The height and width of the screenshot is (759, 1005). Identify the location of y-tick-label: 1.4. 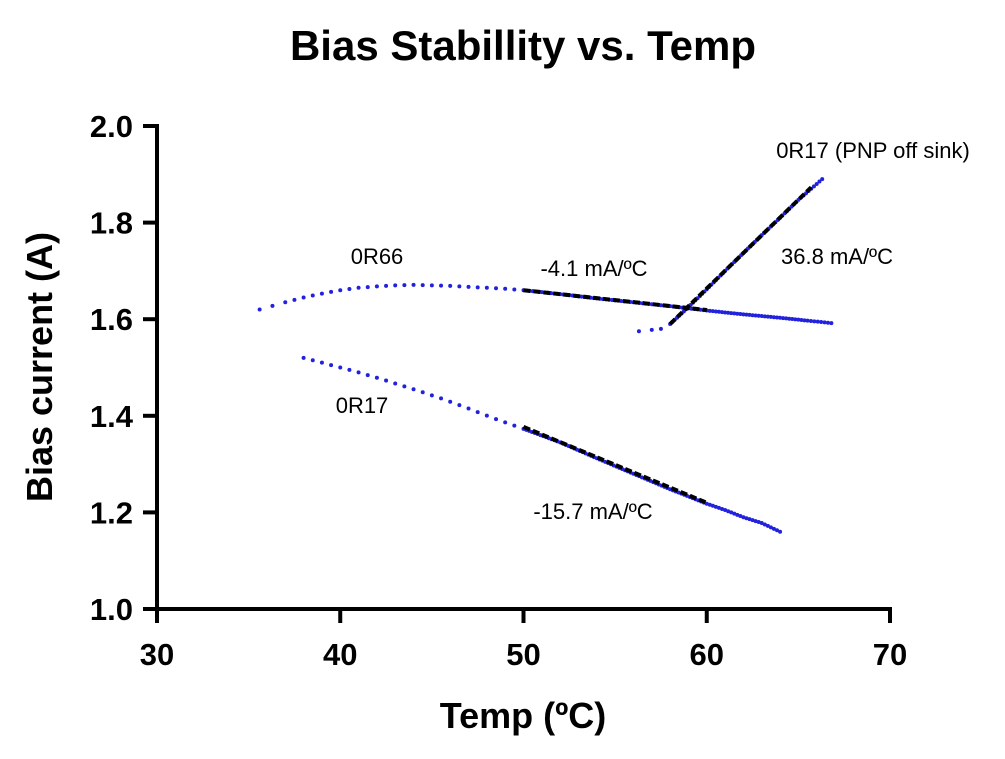
(112, 416).